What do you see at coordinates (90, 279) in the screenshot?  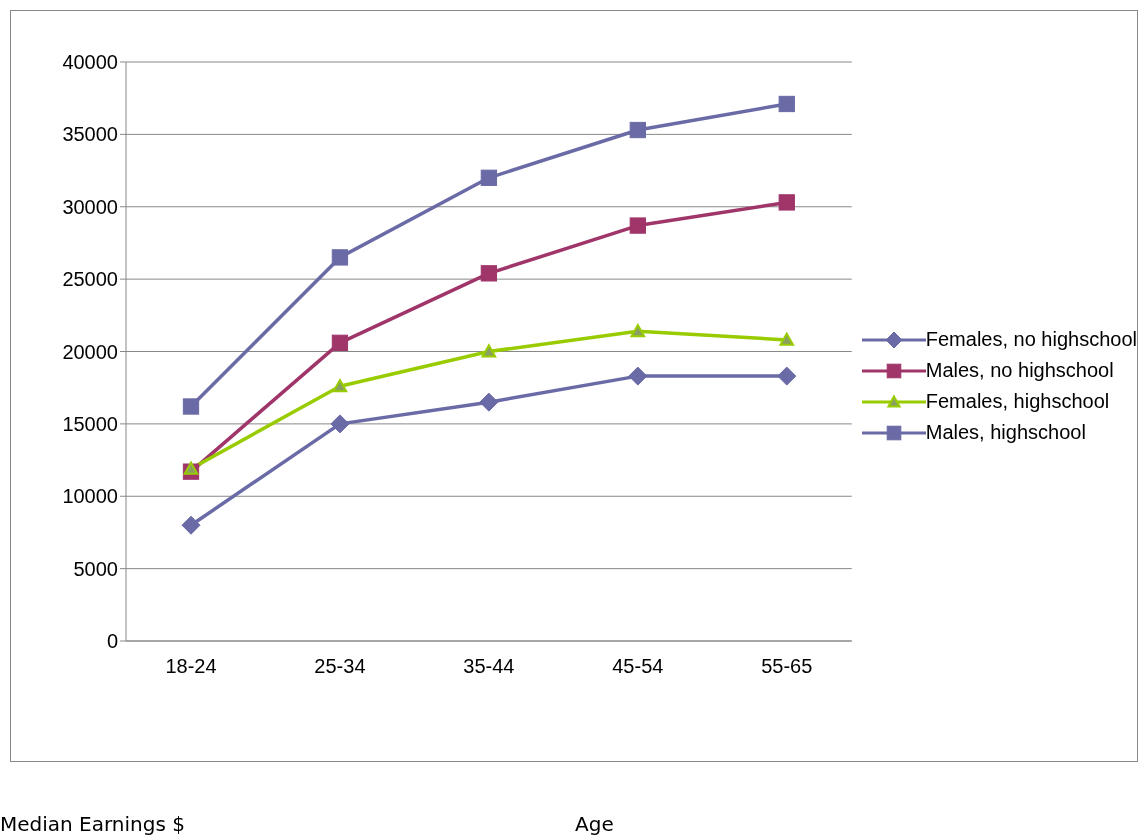 I see `y-tick-label: 25000` at bounding box center [90, 279].